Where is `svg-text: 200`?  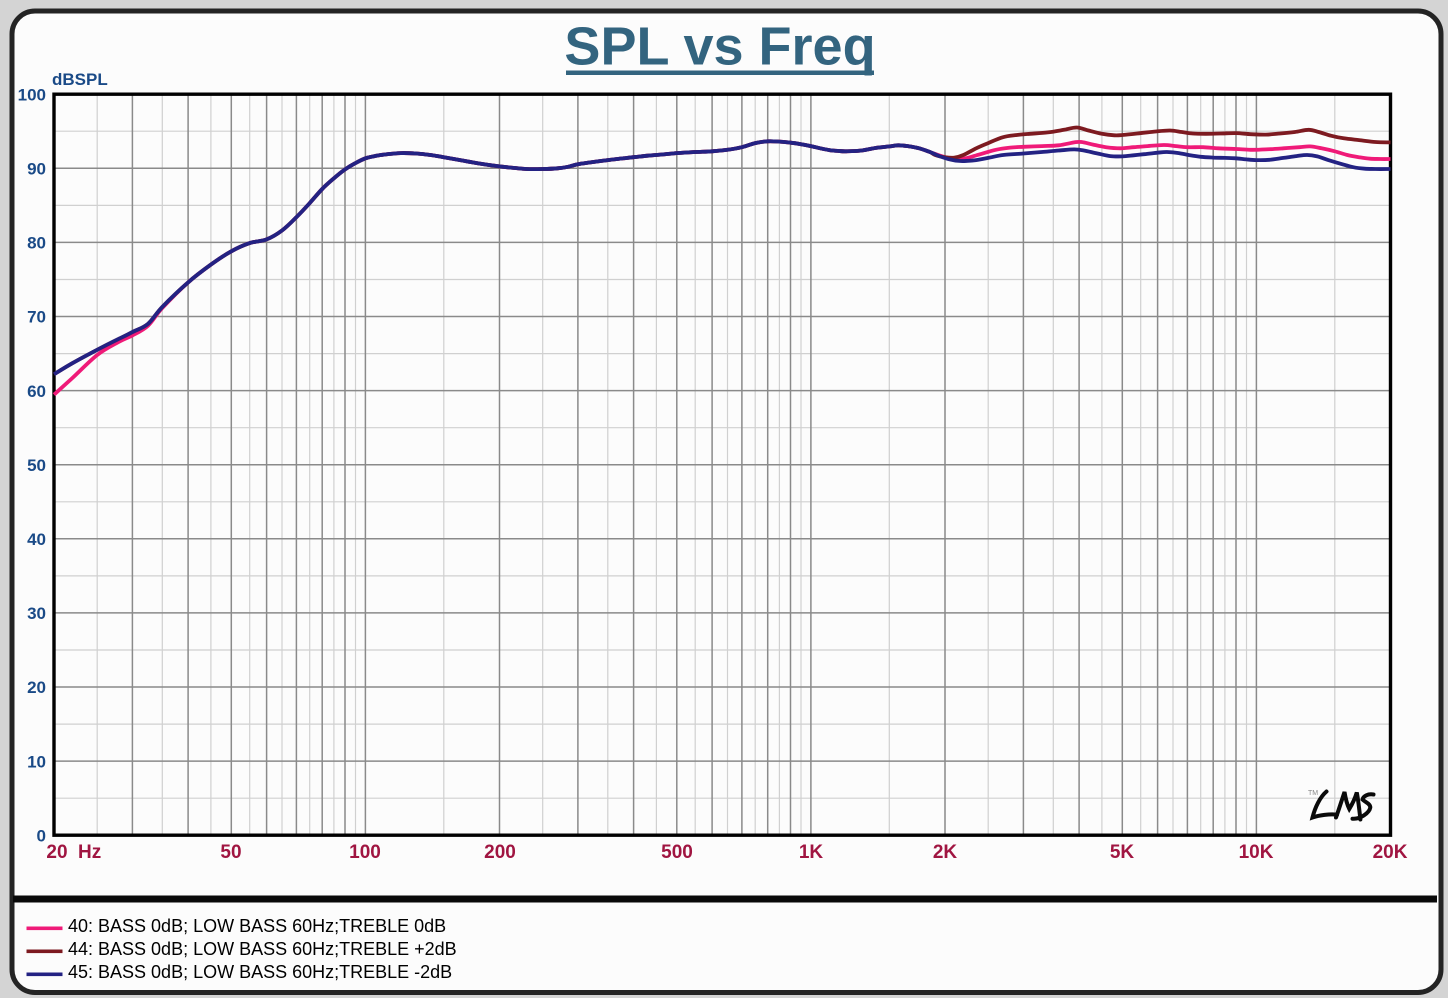 svg-text: 200 is located at coordinates (500, 852).